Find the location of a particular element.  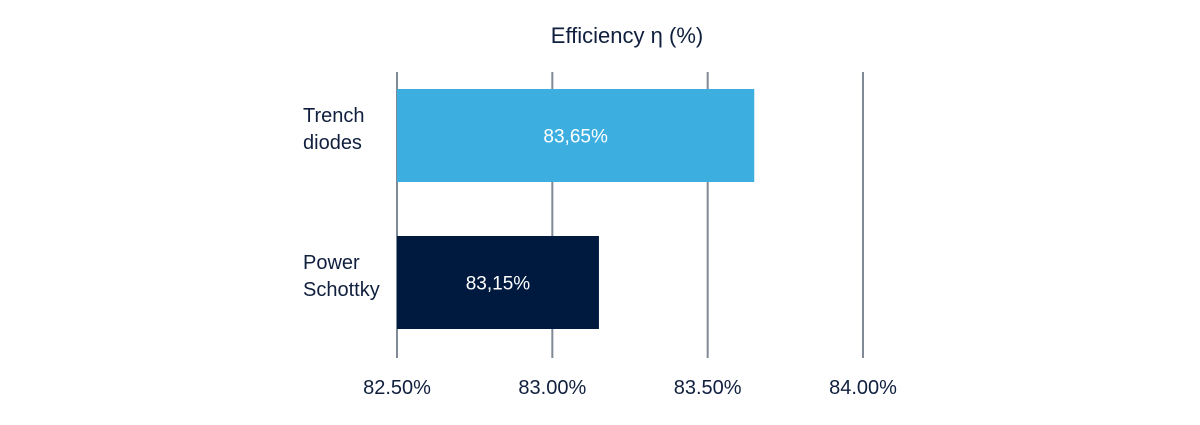

label-layer: 83,65% Trench diodes 83,15% Power Schottky is located at coordinates (455, 203).